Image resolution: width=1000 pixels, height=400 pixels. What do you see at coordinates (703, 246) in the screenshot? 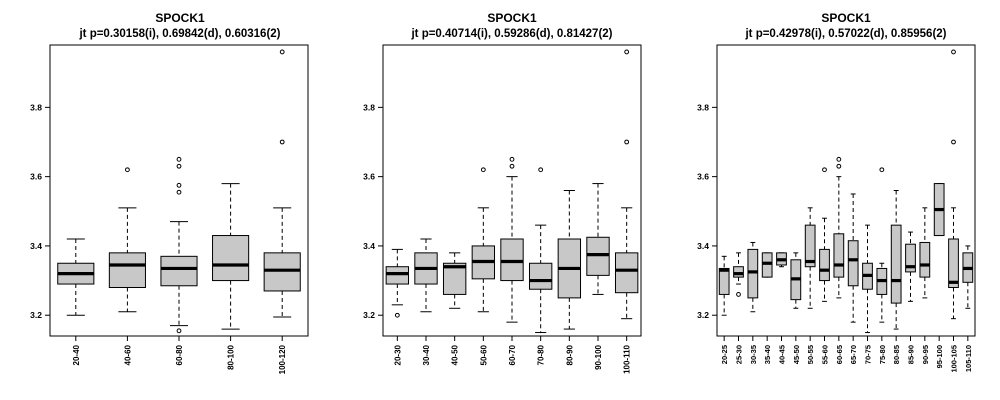
I see `y-tick-label: 3.4` at bounding box center [703, 246].